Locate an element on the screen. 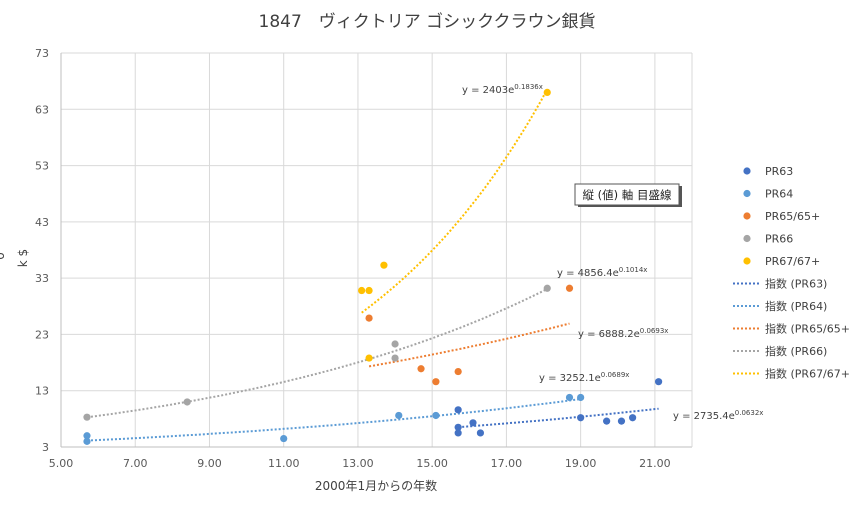 Image resolution: width=850 pixels, height=507 pixels. legend-item-pr63: PR63 is located at coordinates (768, 171).